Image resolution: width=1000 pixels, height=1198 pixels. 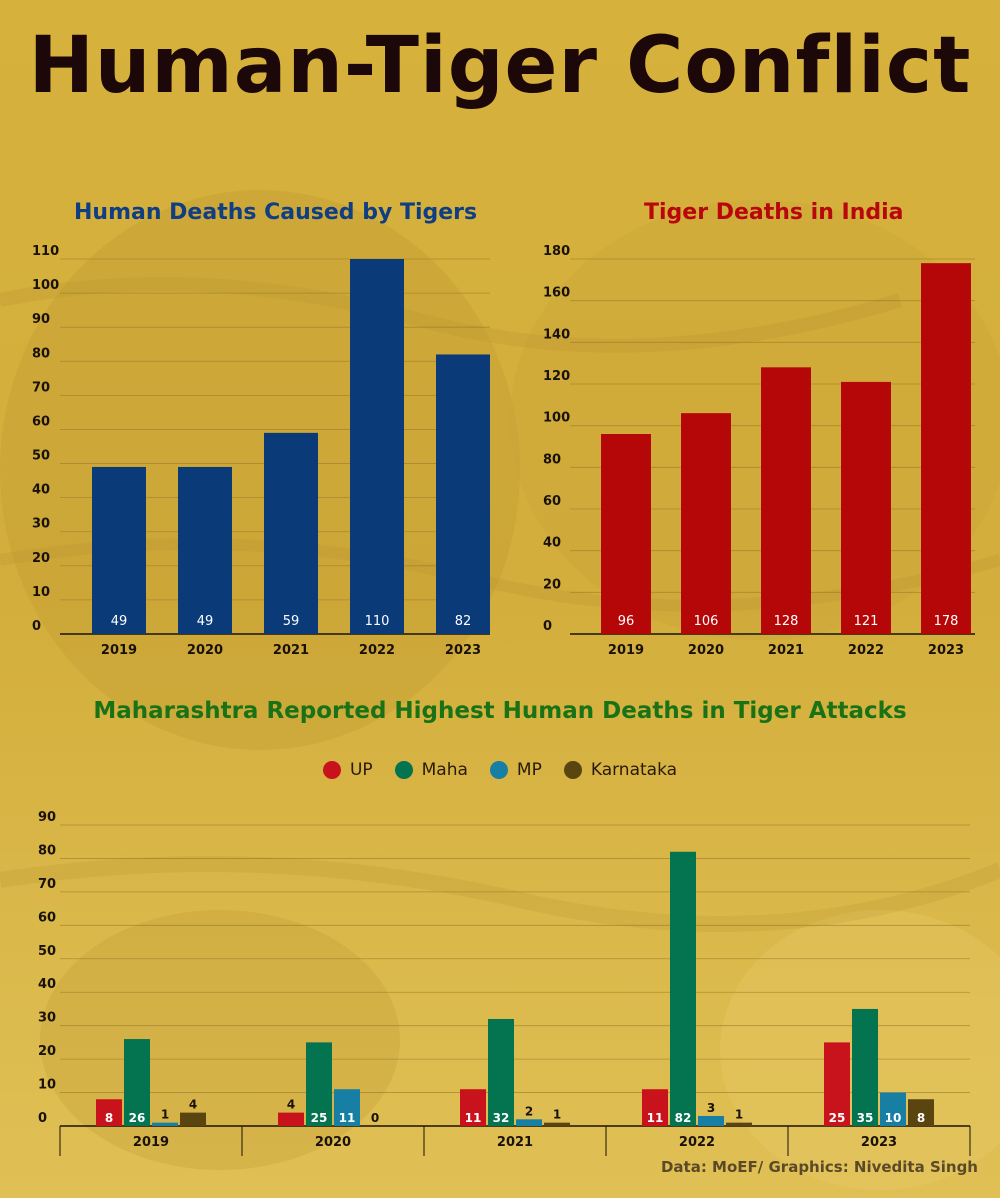 What do you see at coordinates (866, 650) in the screenshot?
I see `tiger-deaths-x-tick-label: 2022` at bounding box center [866, 650].